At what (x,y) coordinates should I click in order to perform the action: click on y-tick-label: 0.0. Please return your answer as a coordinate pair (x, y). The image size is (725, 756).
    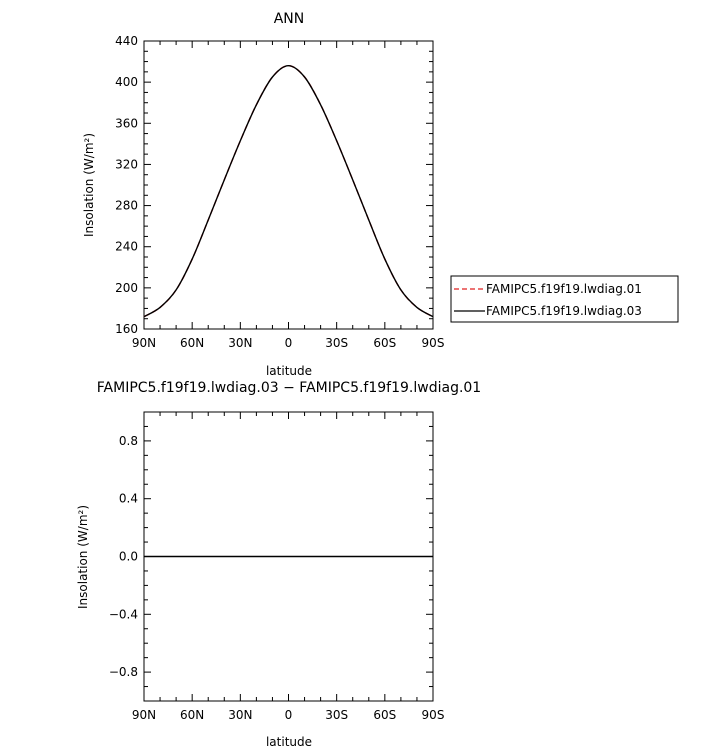
    Looking at the image, I should click on (128, 557).